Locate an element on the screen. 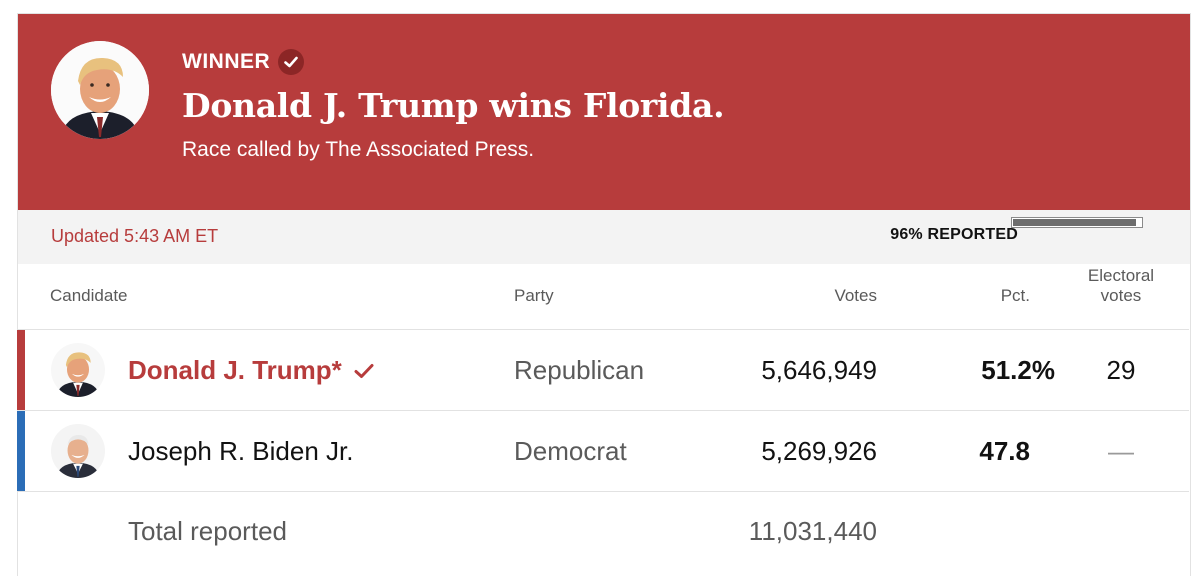  candidate-name: Donald J. Trump* is located at coordinates (251, 370).